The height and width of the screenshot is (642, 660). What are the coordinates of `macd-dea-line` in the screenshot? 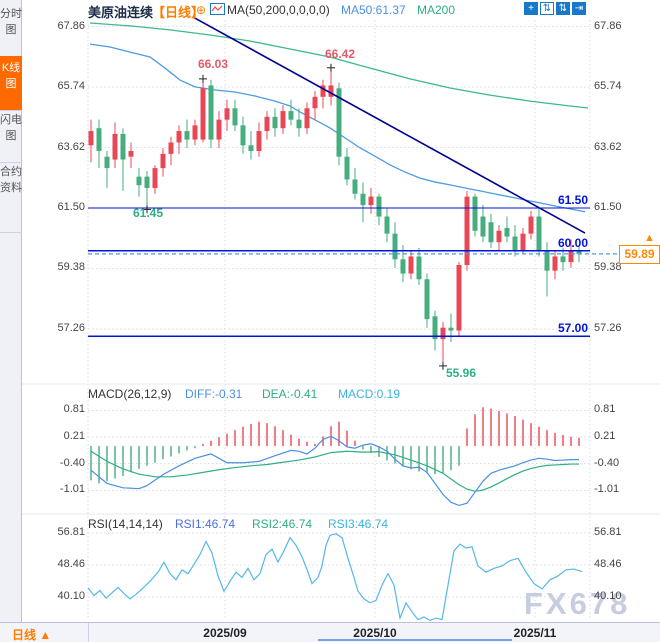 It's located at (334, 471).